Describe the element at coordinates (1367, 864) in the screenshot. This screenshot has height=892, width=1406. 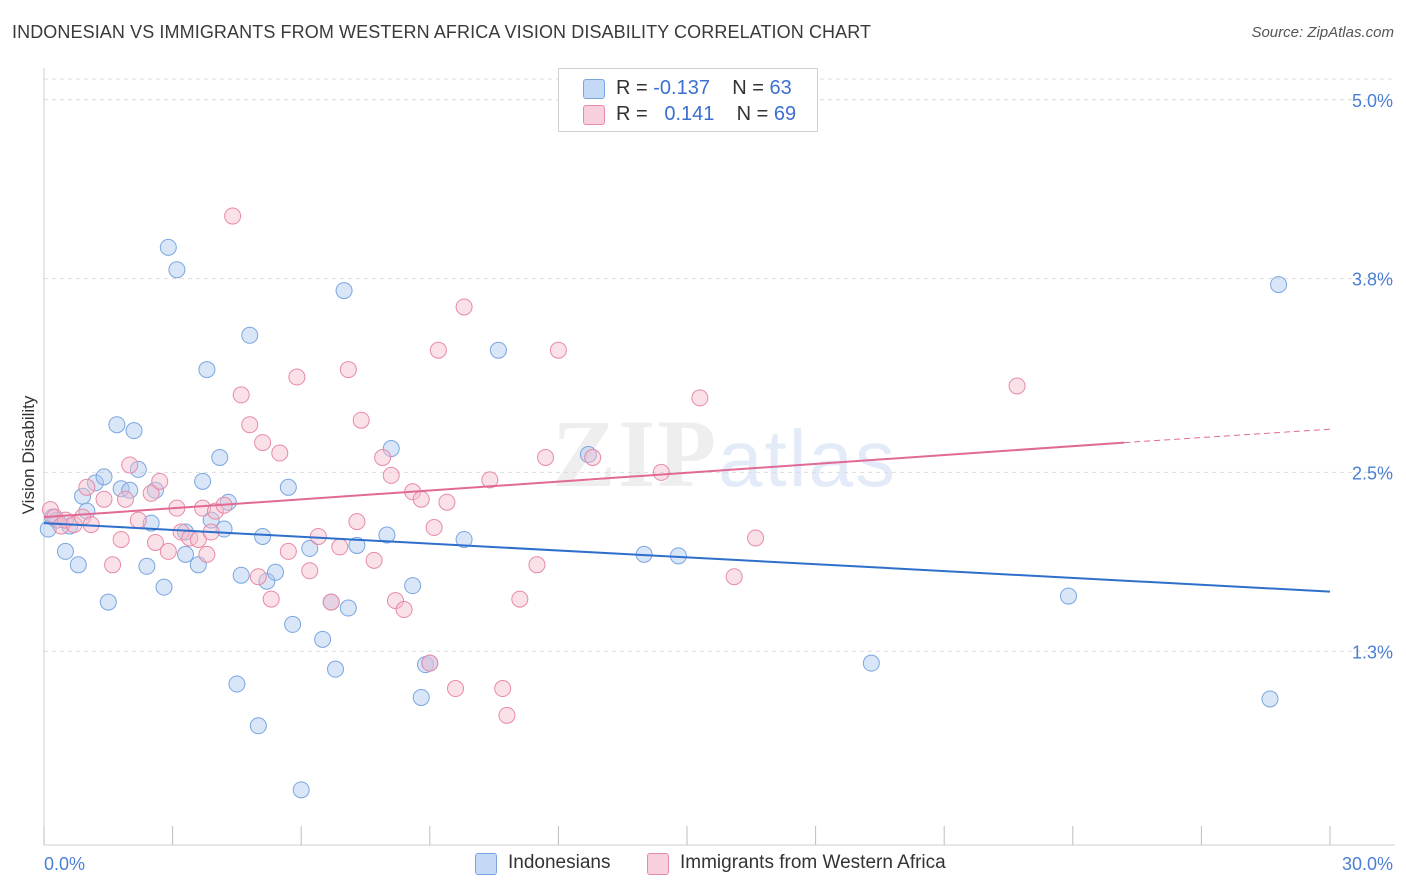
I see `x-tick-label-max: 30.0%` at that location.